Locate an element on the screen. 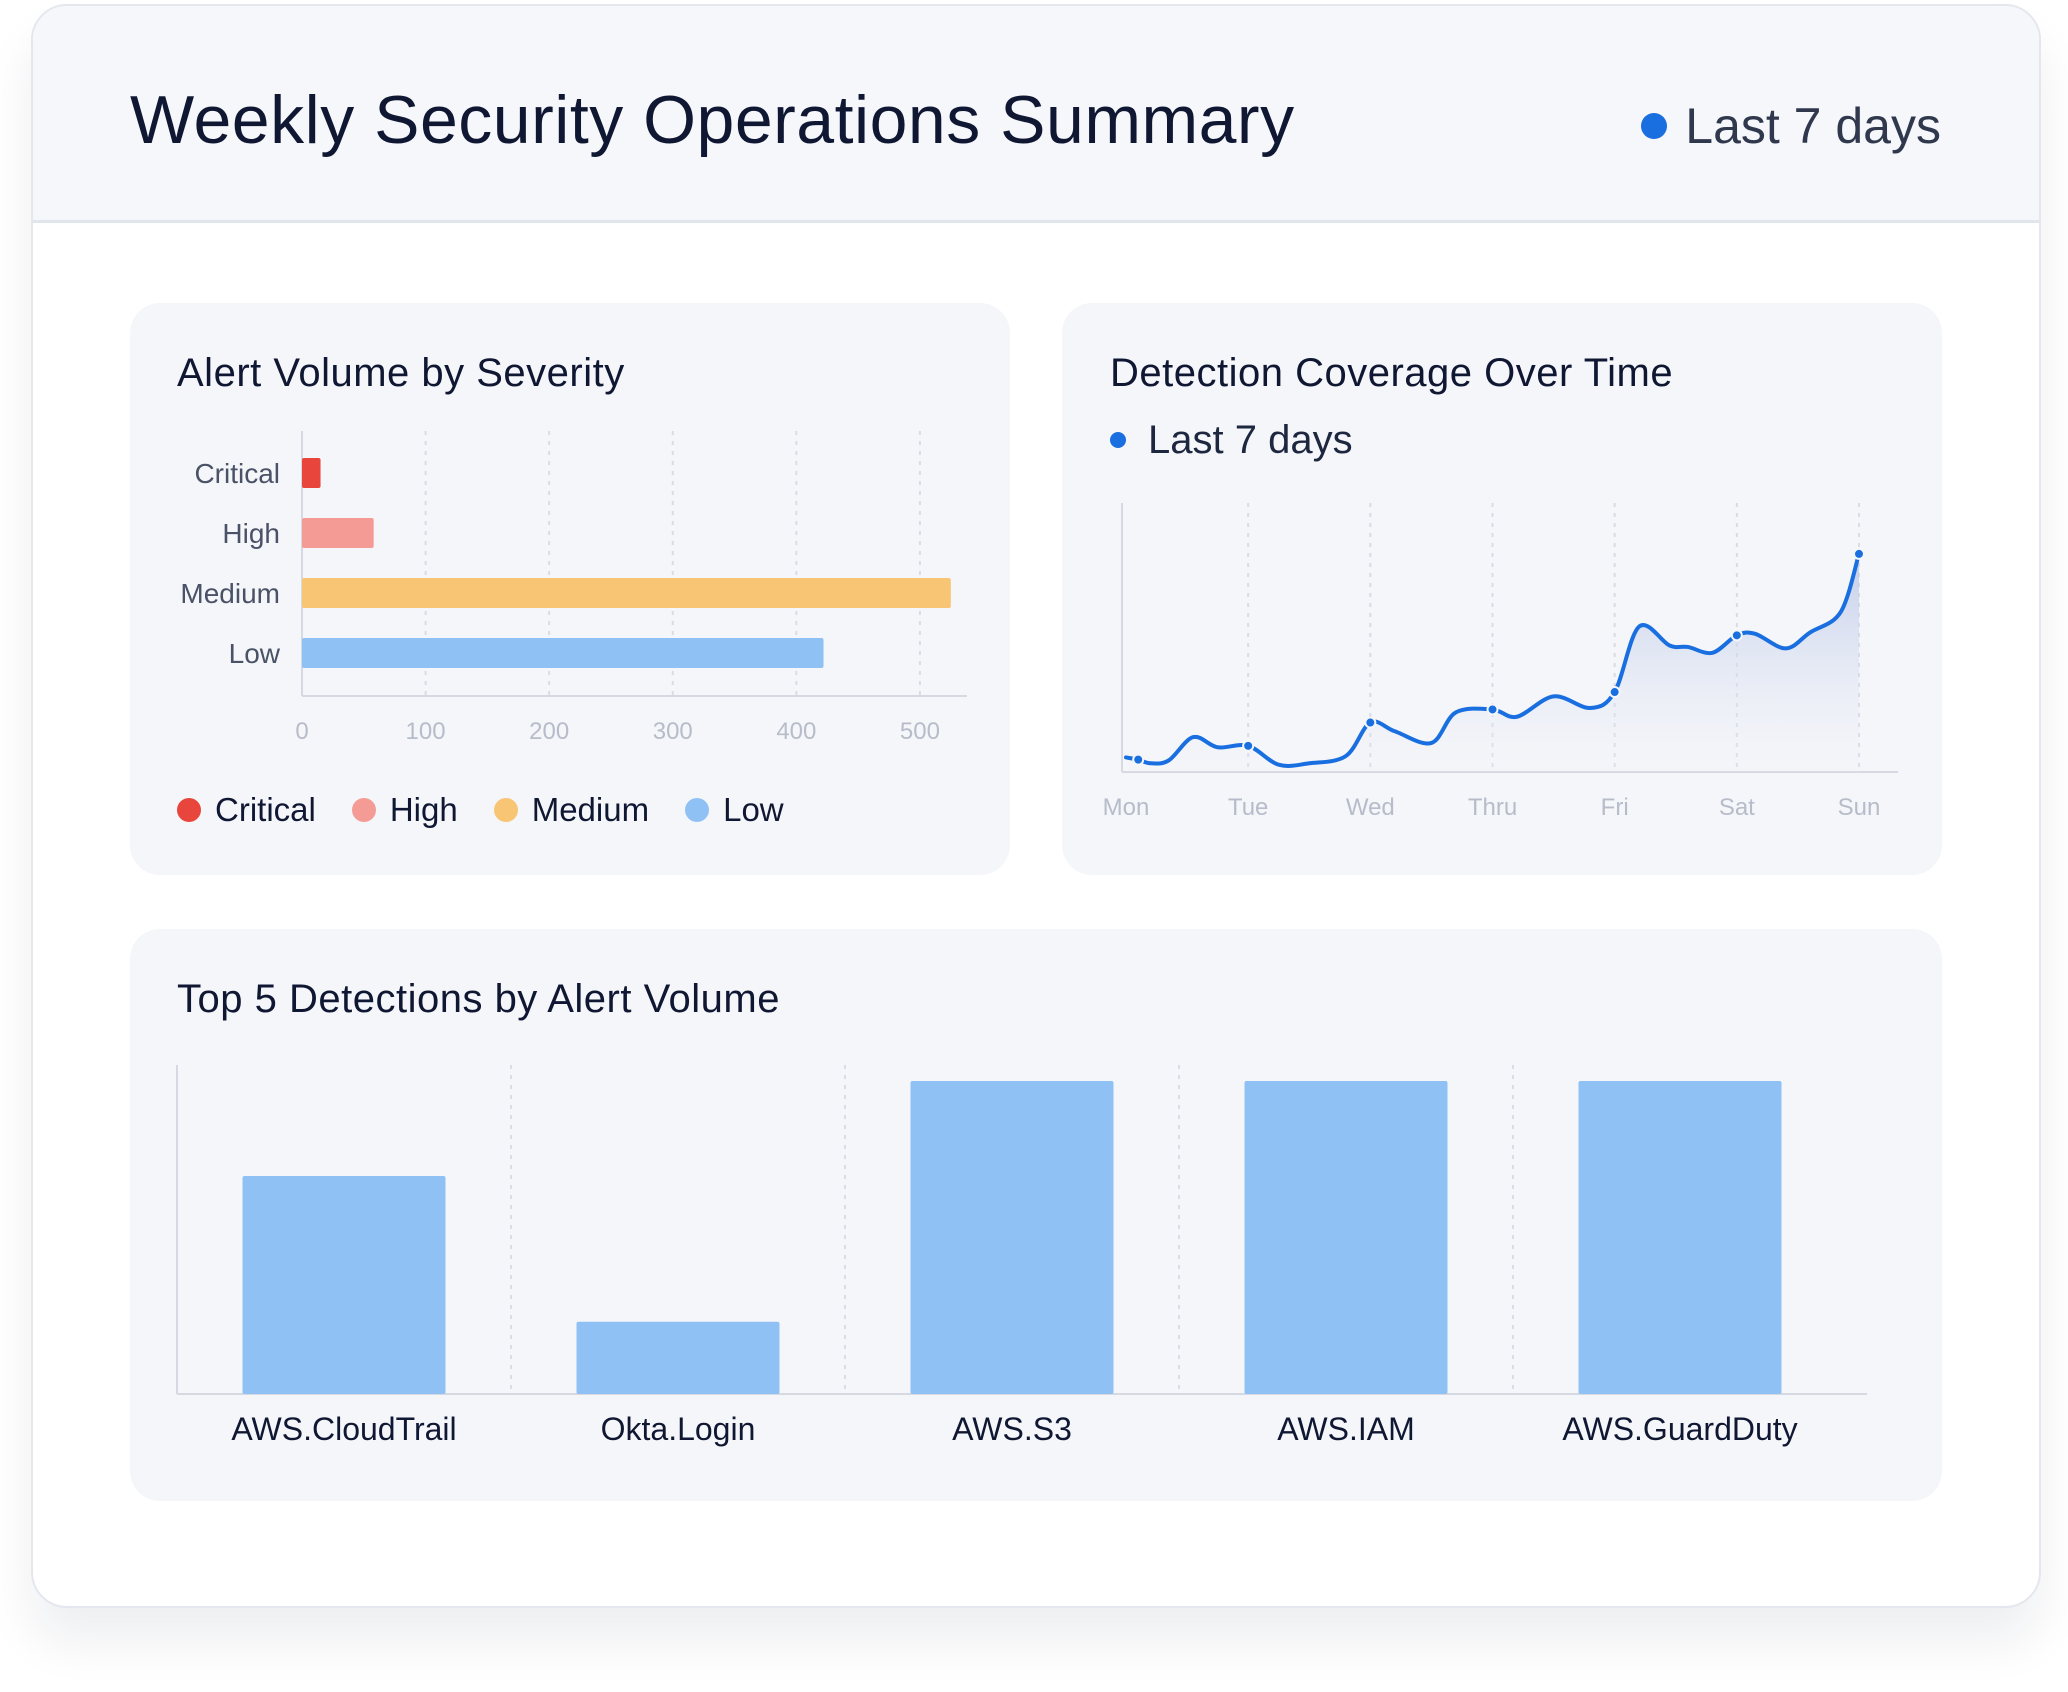 The width and height of the screenshot is (2068, 1692). severity-tick-label-400: 400 is located at coordinates (796, 731).